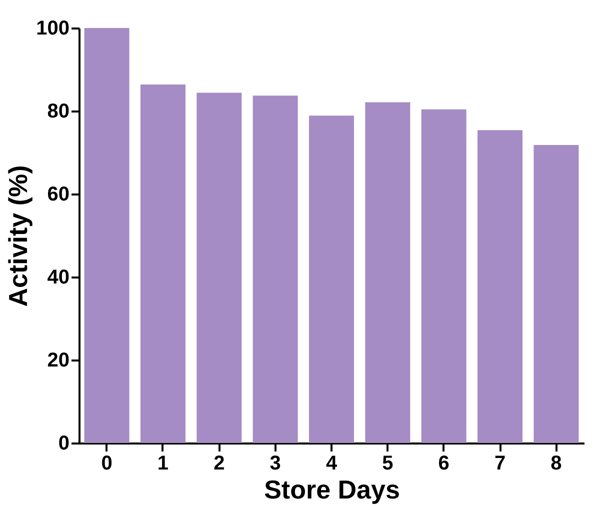 The width and height of the screenshot is (613, 520). I want to click on x-tick-label: 0, so click(106, 463).